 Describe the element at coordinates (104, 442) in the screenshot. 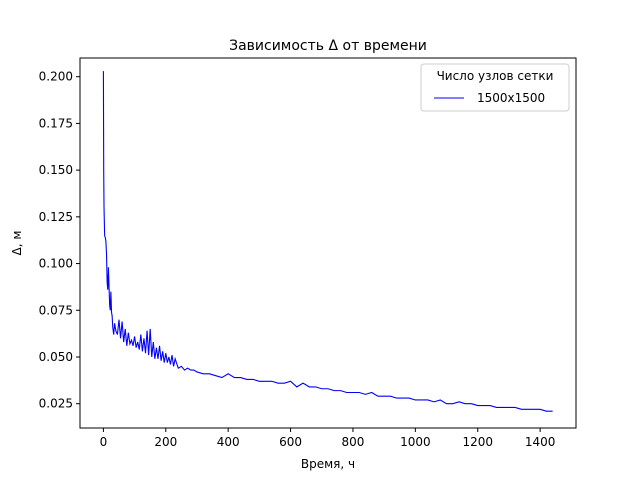

I see `x-tick-label: 0` at that location.